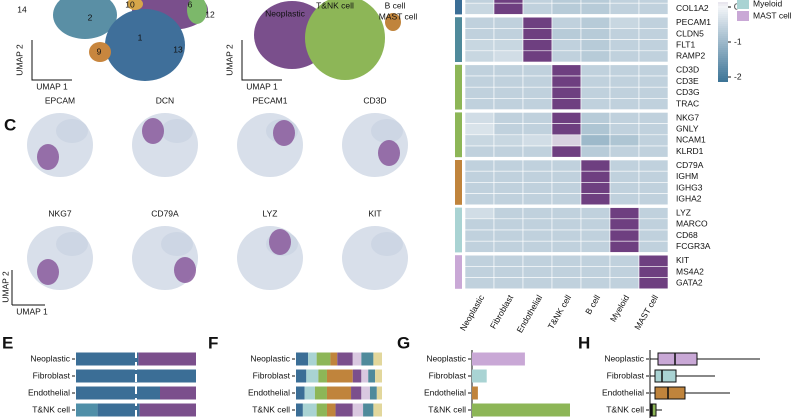  I want to click on legend-swatch, so click(743, 4).